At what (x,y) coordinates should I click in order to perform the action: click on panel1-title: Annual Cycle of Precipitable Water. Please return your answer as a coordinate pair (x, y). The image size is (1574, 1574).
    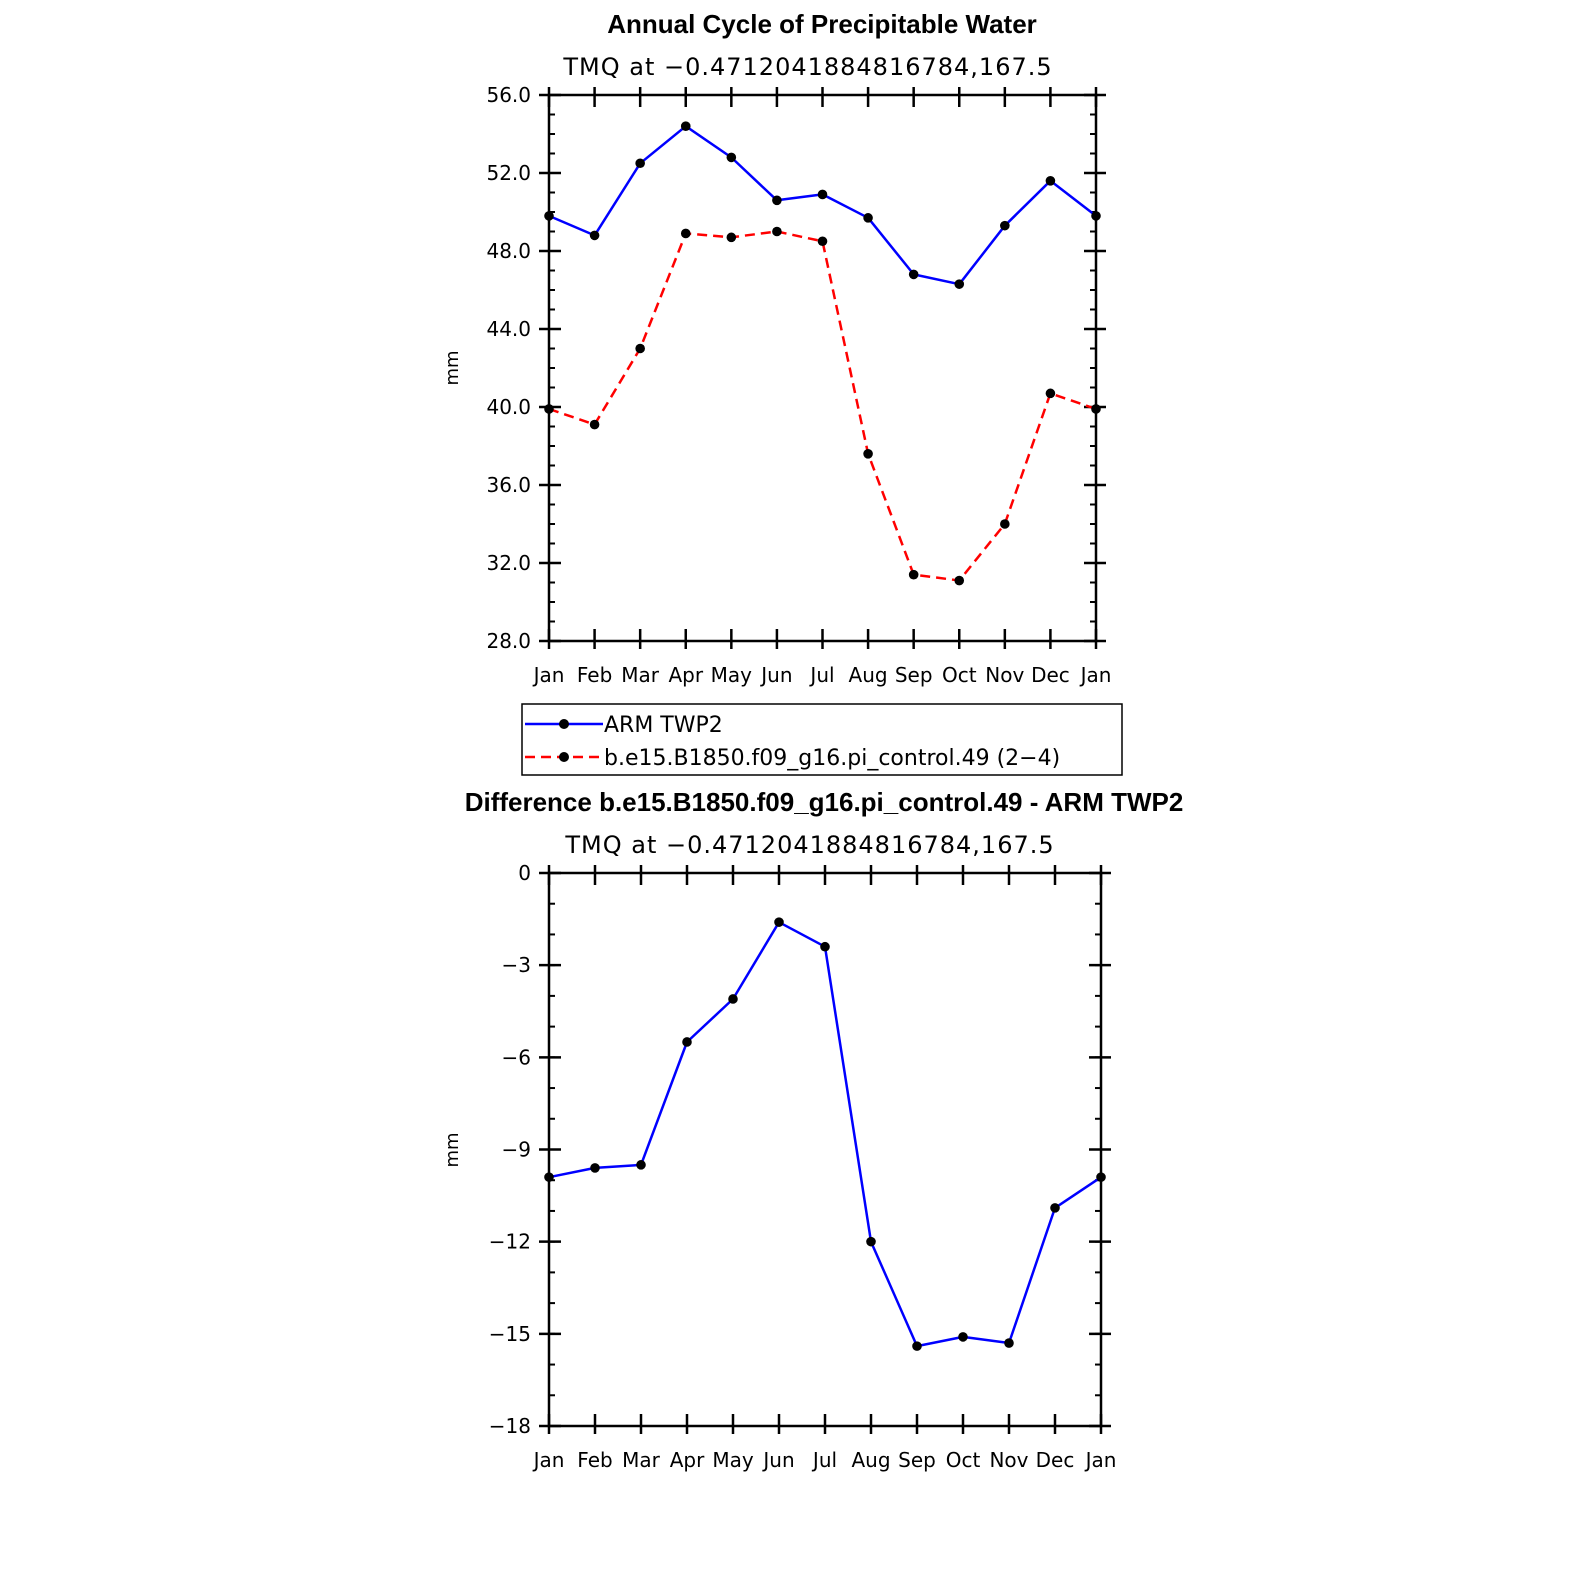
    Looking at the image, I should click on (822, 24).